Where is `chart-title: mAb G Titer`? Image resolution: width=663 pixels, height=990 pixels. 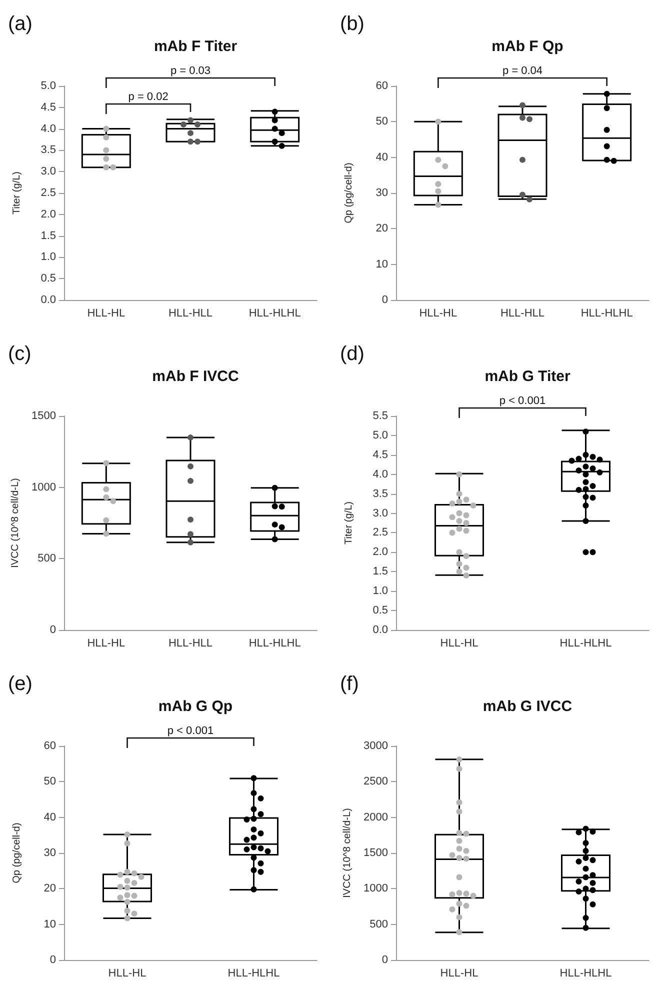 chart-title: mAb G Titer is located at coordinates (527, 376).